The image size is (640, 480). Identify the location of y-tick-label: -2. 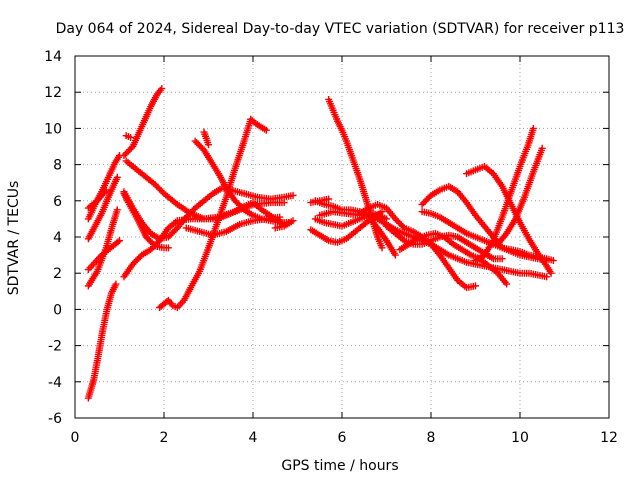
(55, 347).